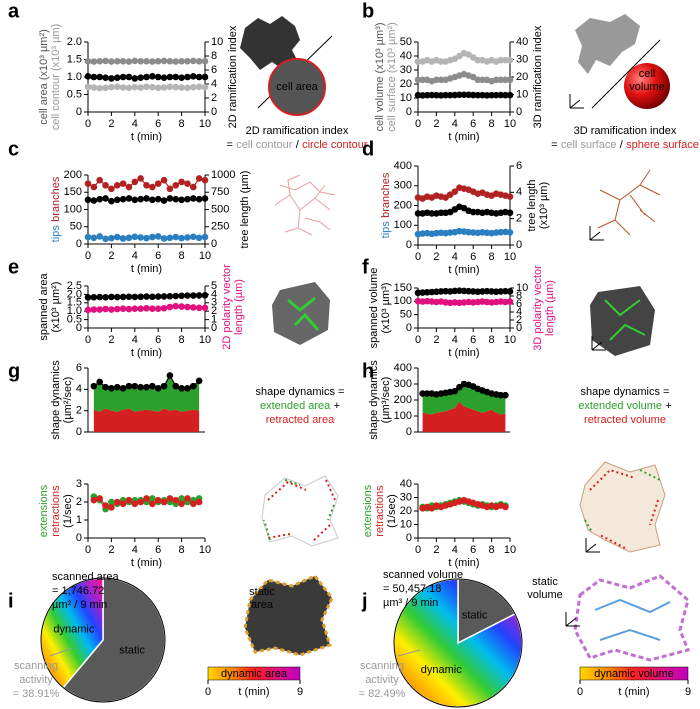 The width and height of the screenshot is (700, 709). Describe the element at coordinates (629, 202) in the screenshot. I see `tree` at that location.